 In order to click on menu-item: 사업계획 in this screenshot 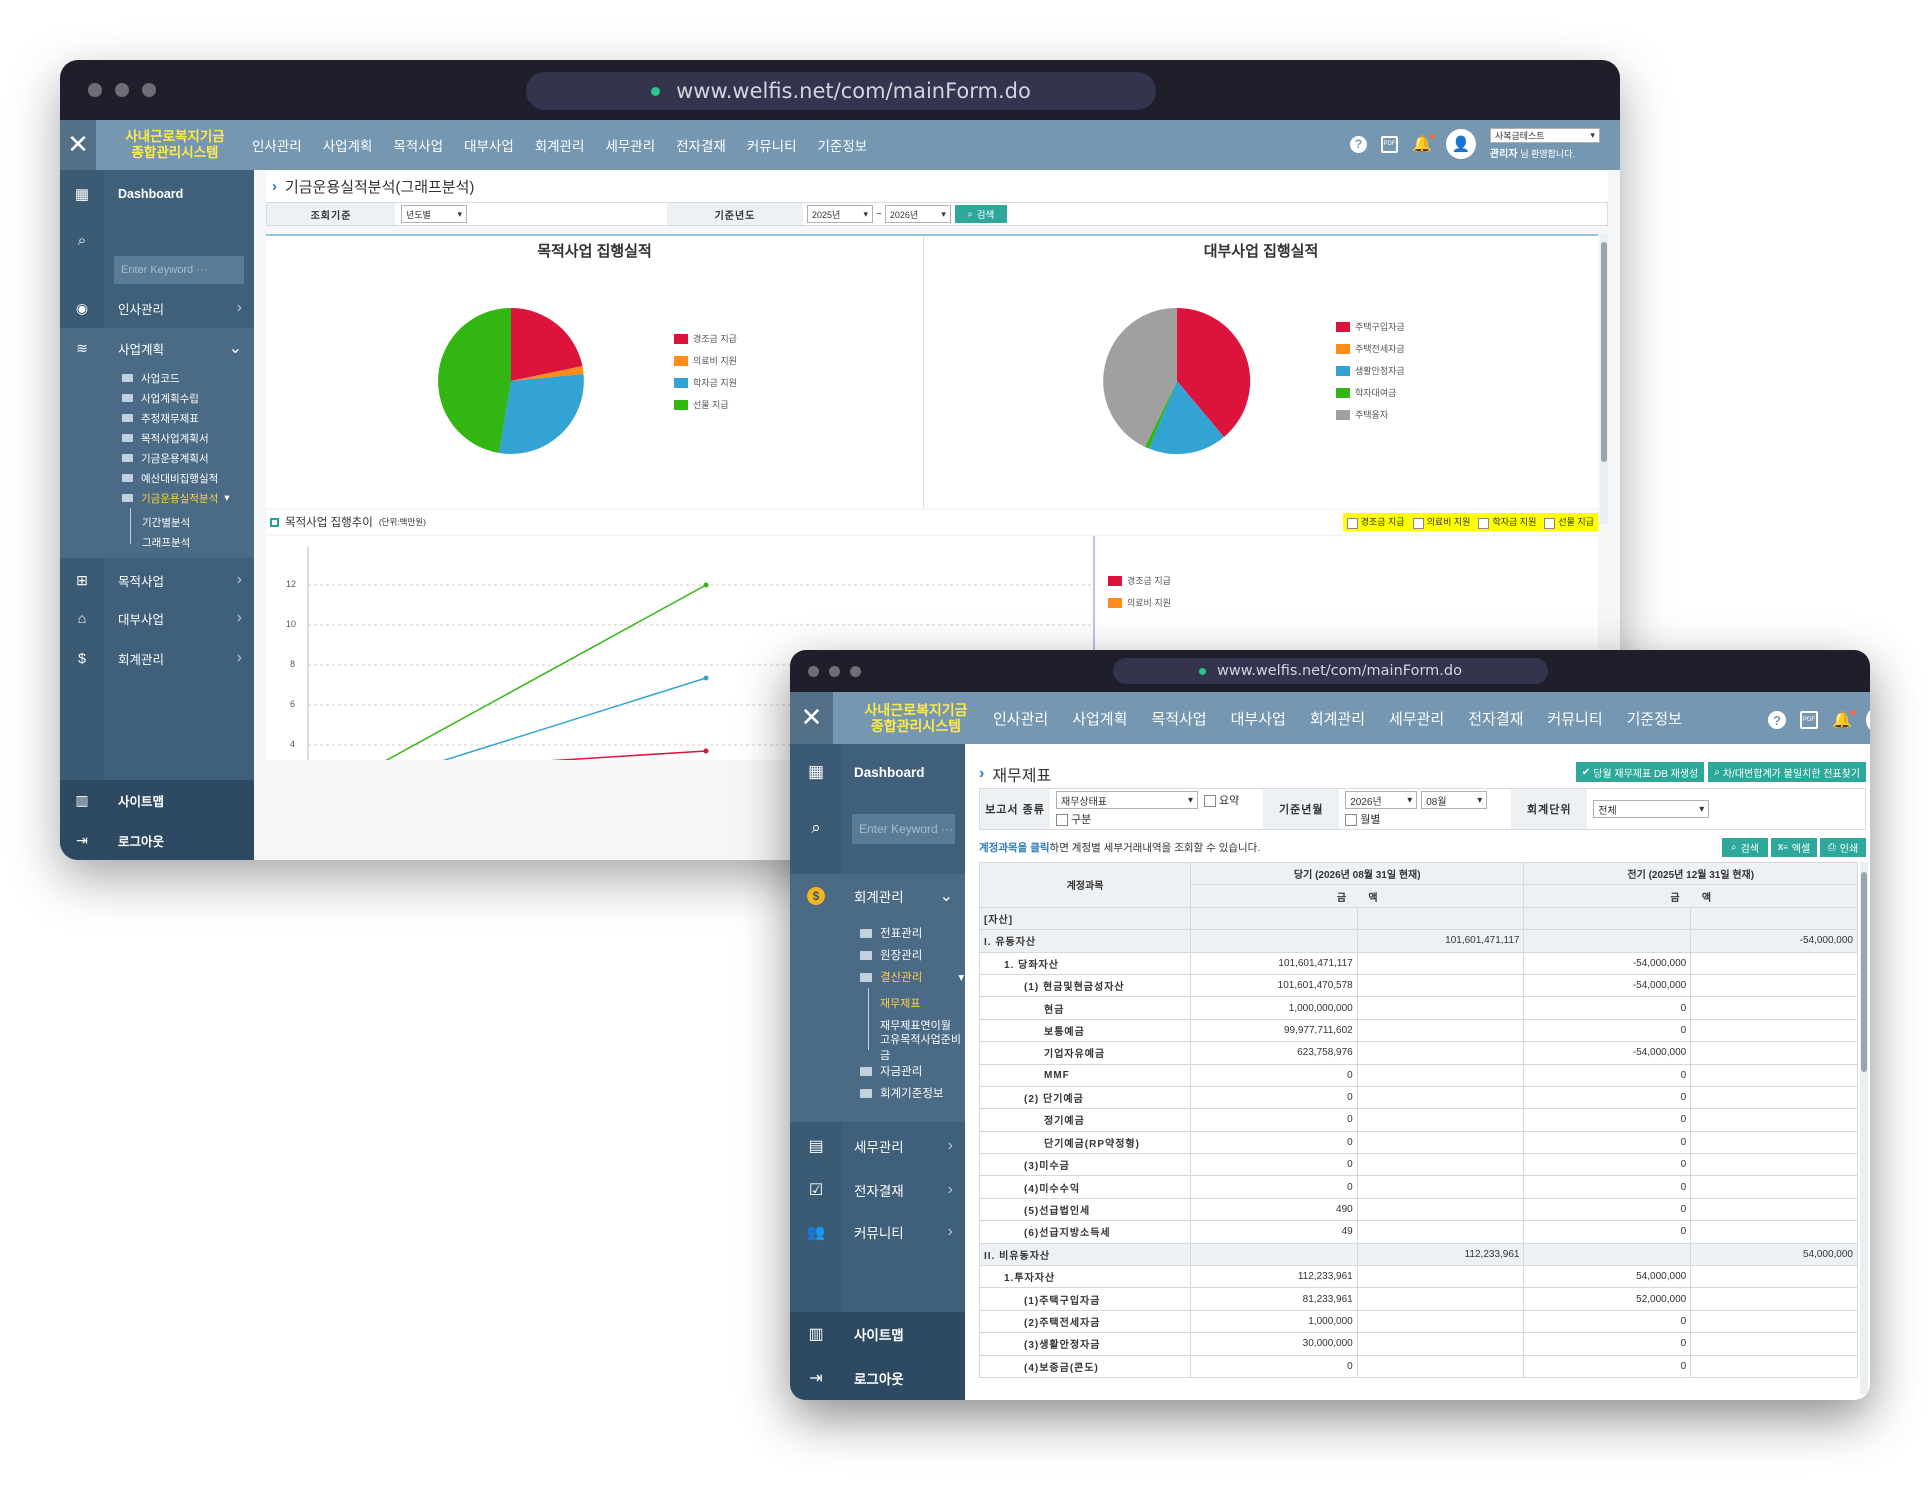, I will do `click(1100, 719)`.